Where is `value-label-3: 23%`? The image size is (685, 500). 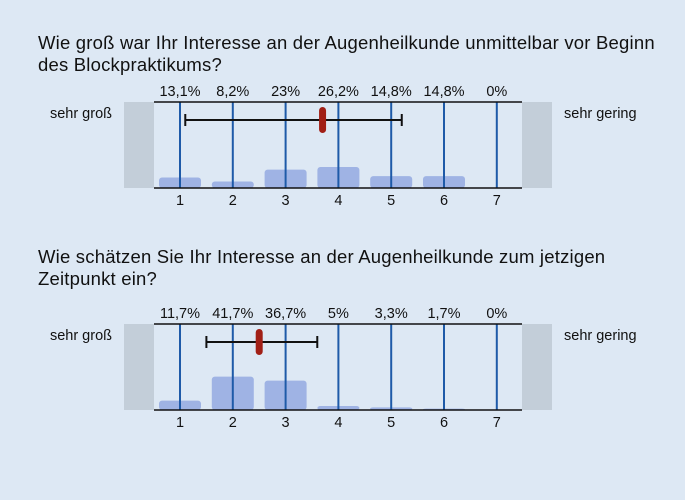
value-label-3: 23% is located at coordinates (285, 92).